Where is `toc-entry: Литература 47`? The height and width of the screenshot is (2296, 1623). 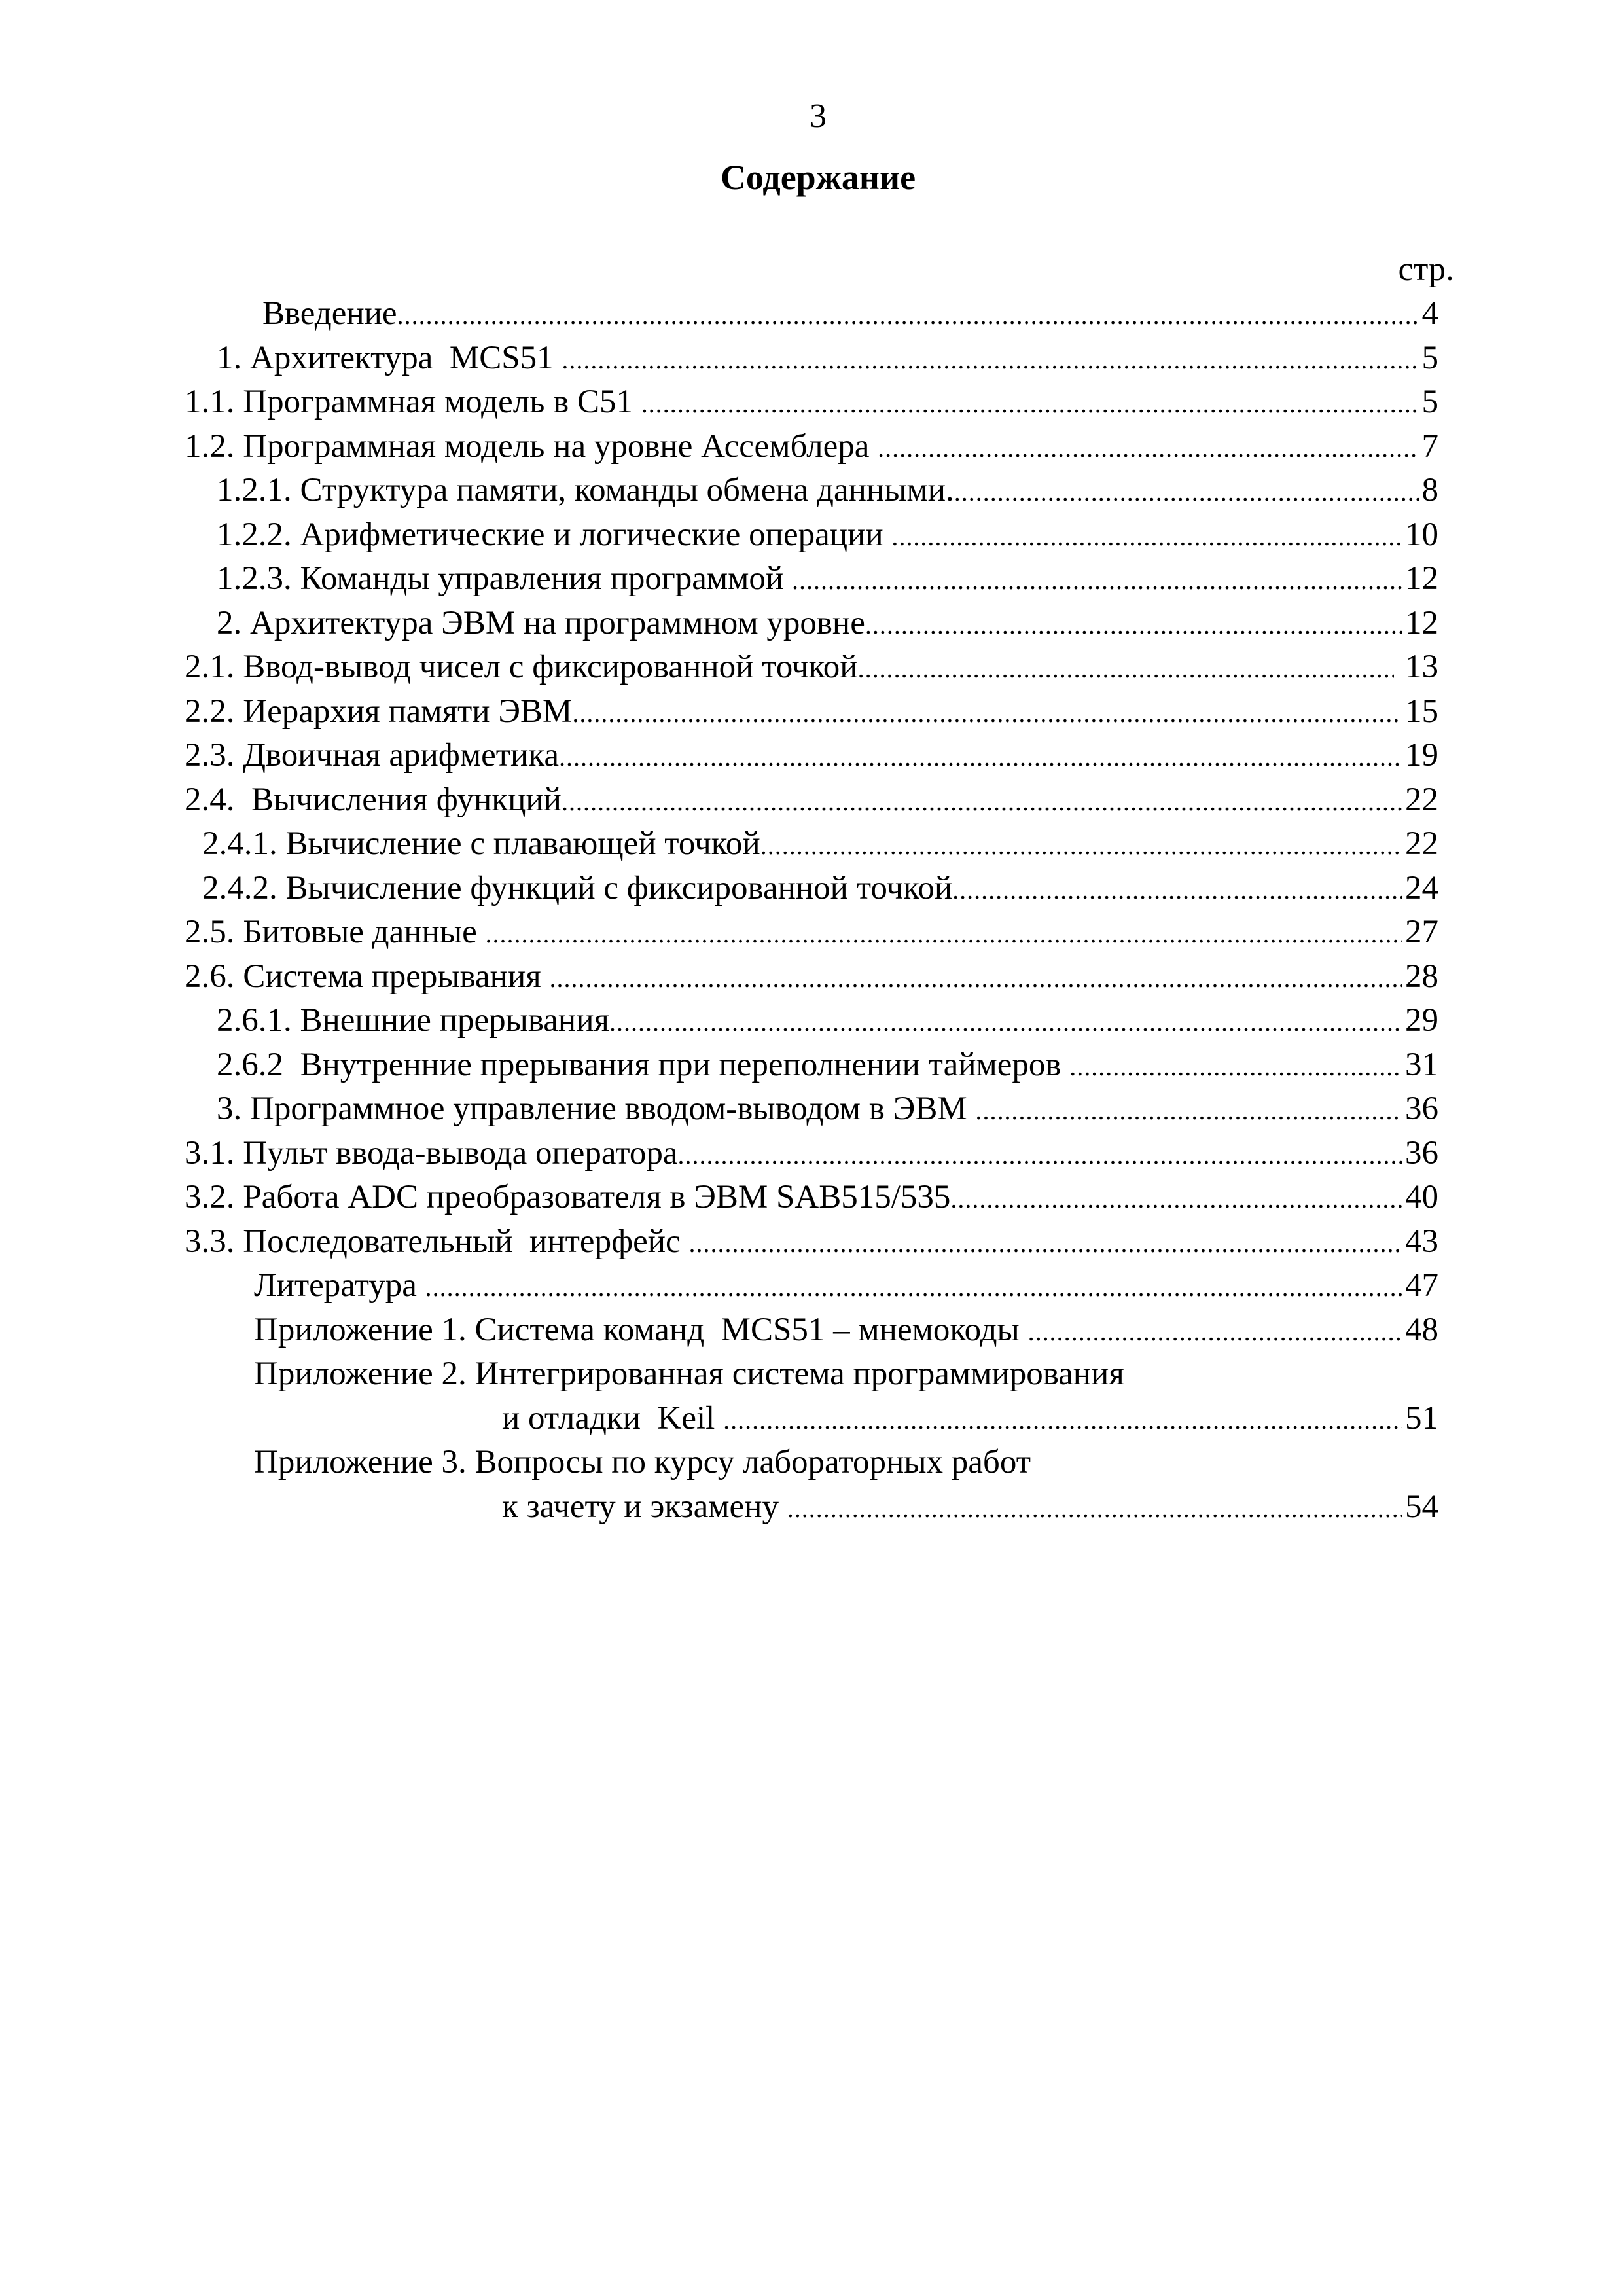 toc-entry: Литература 47 is located at coordinates (811, 1286).